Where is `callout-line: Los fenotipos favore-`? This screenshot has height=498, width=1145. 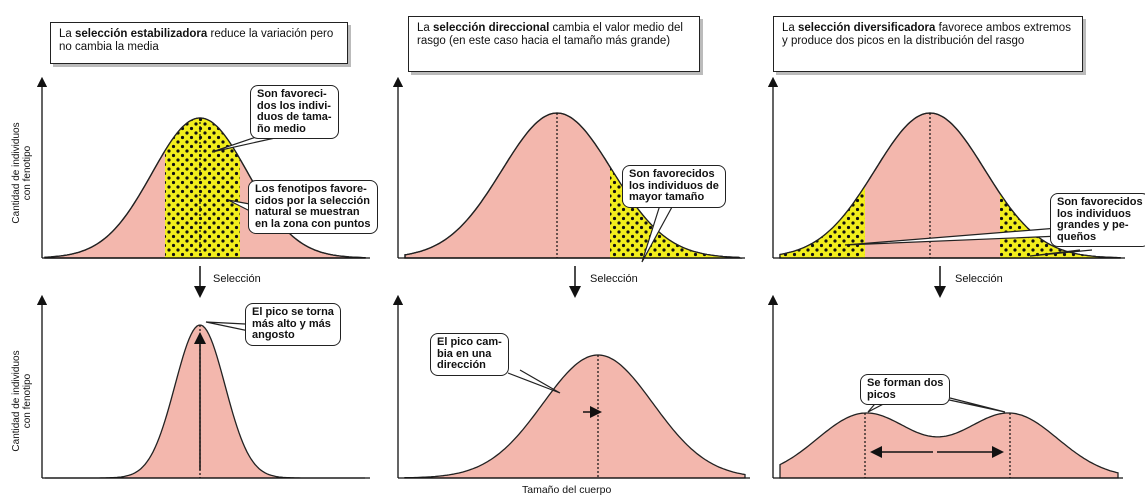
callout-line: Los fenotipos favore- is located at coordinates (311, 189).